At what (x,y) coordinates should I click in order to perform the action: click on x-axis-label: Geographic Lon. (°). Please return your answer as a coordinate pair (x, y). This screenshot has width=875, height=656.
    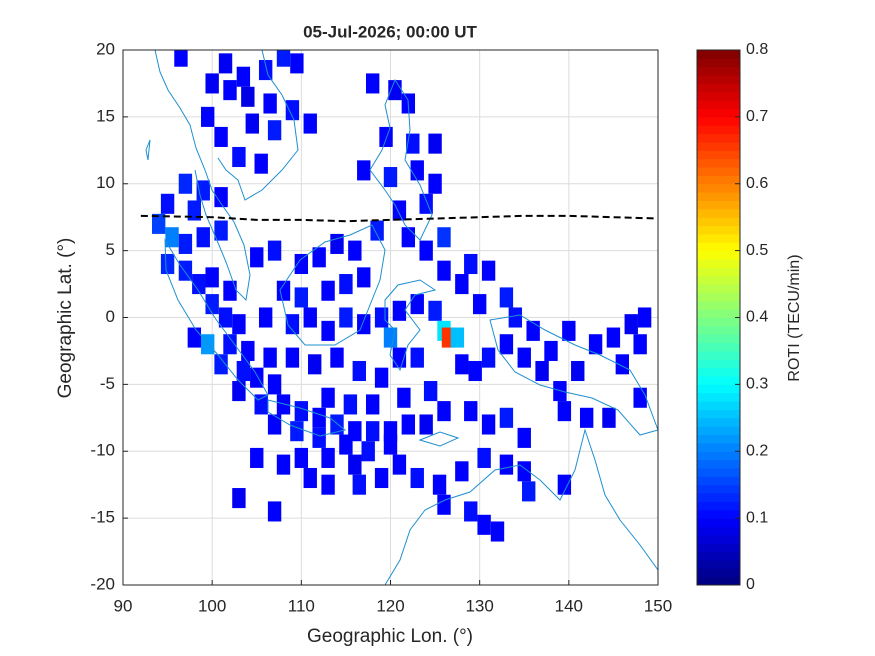
    Looking at the image, I should click on (390, 636).